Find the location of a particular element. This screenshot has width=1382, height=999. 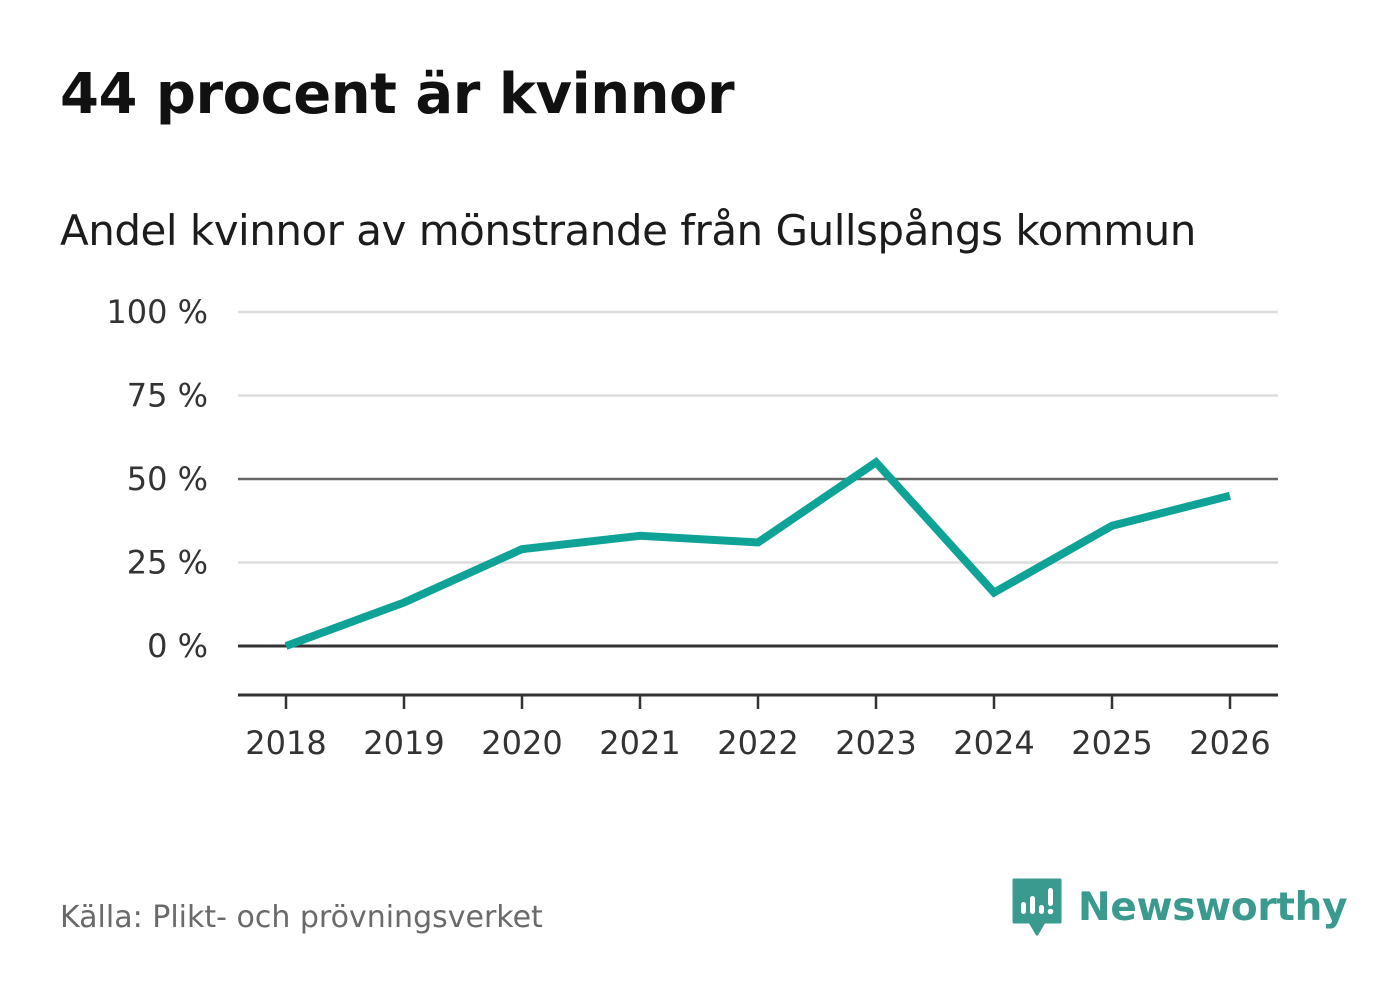

brand: Newsworthy is located at coordinates (1179, 907).